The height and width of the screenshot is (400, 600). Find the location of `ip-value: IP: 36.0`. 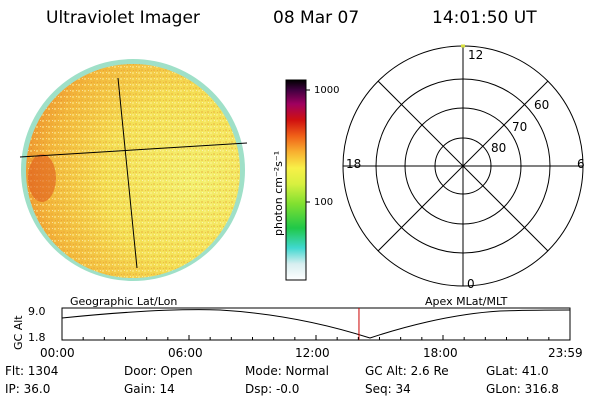

ip-value: IP: 36.0 is located at coordinates (28, 389).